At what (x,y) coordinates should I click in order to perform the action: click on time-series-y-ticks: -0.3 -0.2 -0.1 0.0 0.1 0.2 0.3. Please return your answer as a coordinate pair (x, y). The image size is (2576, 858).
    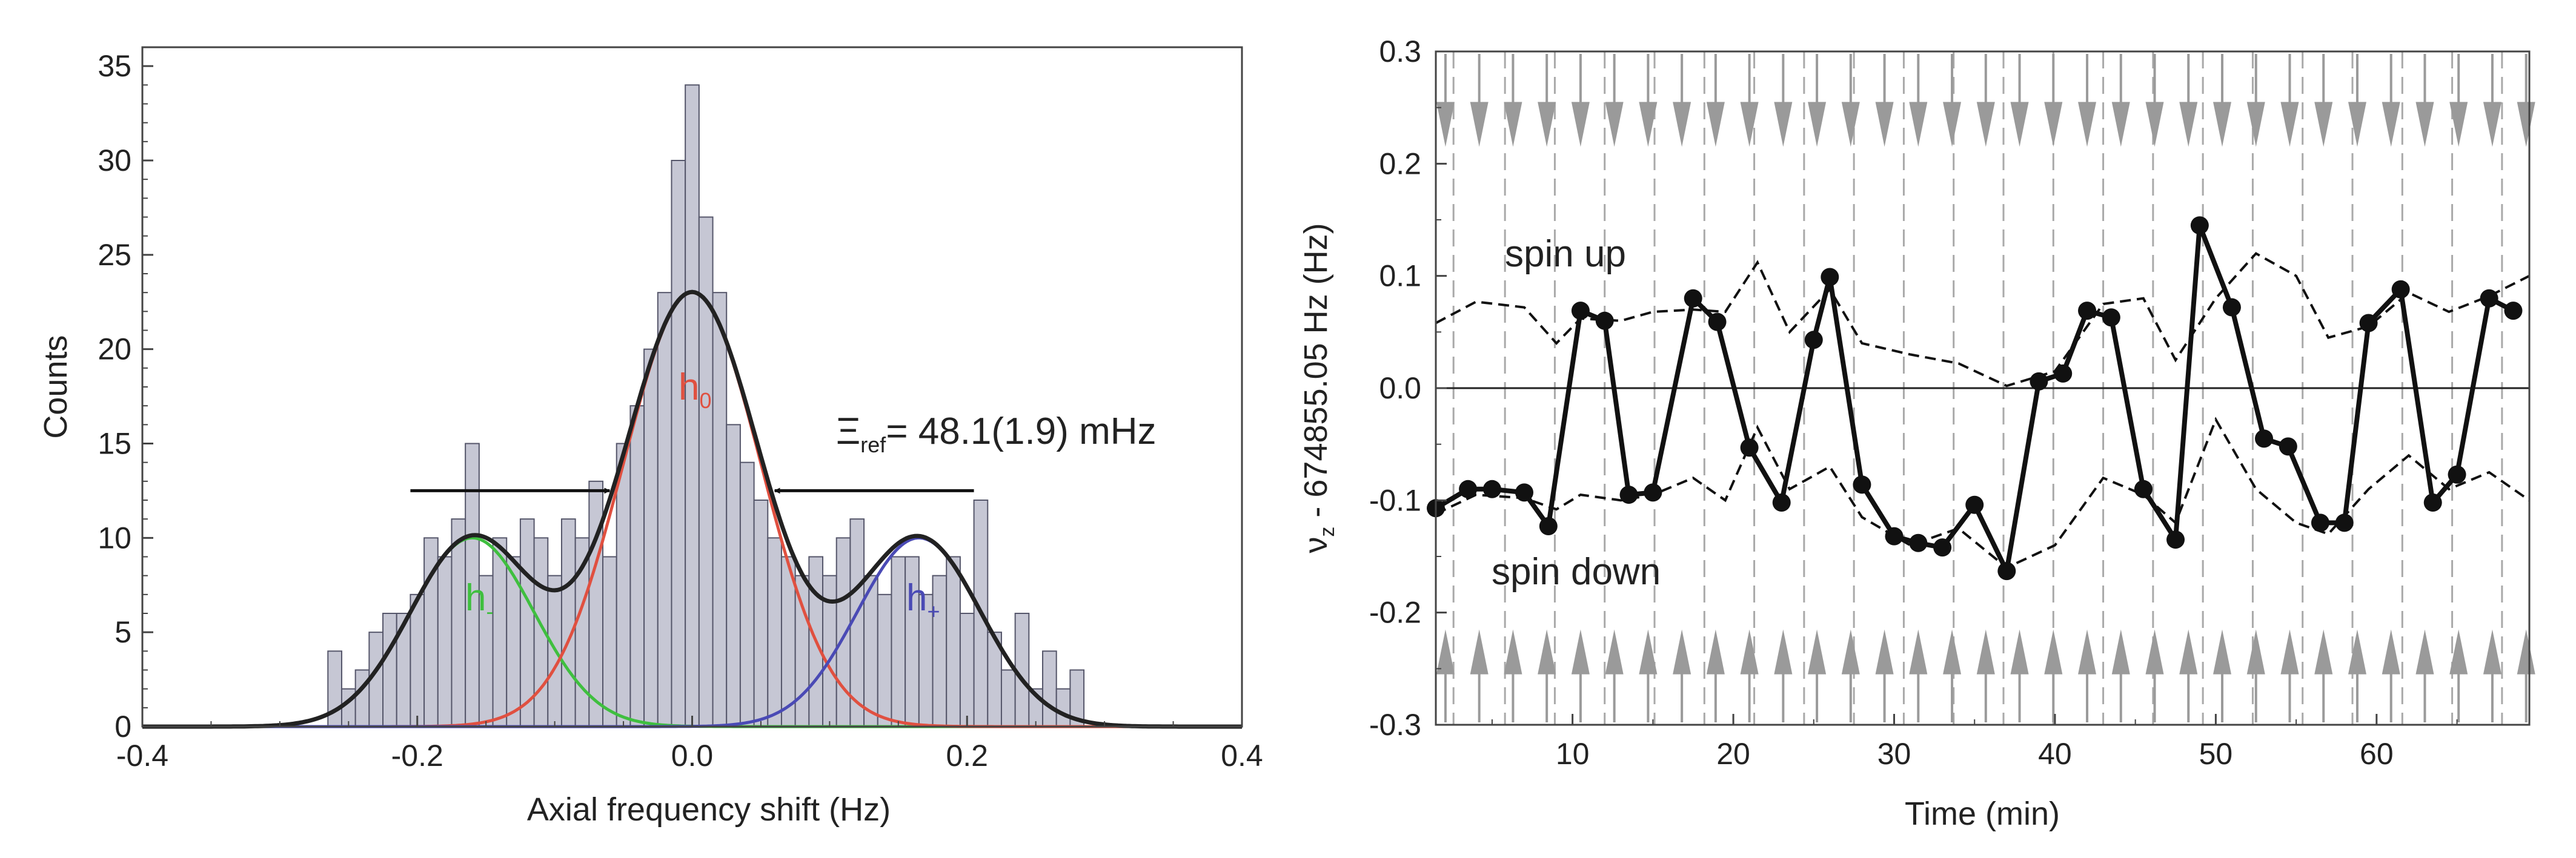
    Looking at the image, I should click on (1408, 388).